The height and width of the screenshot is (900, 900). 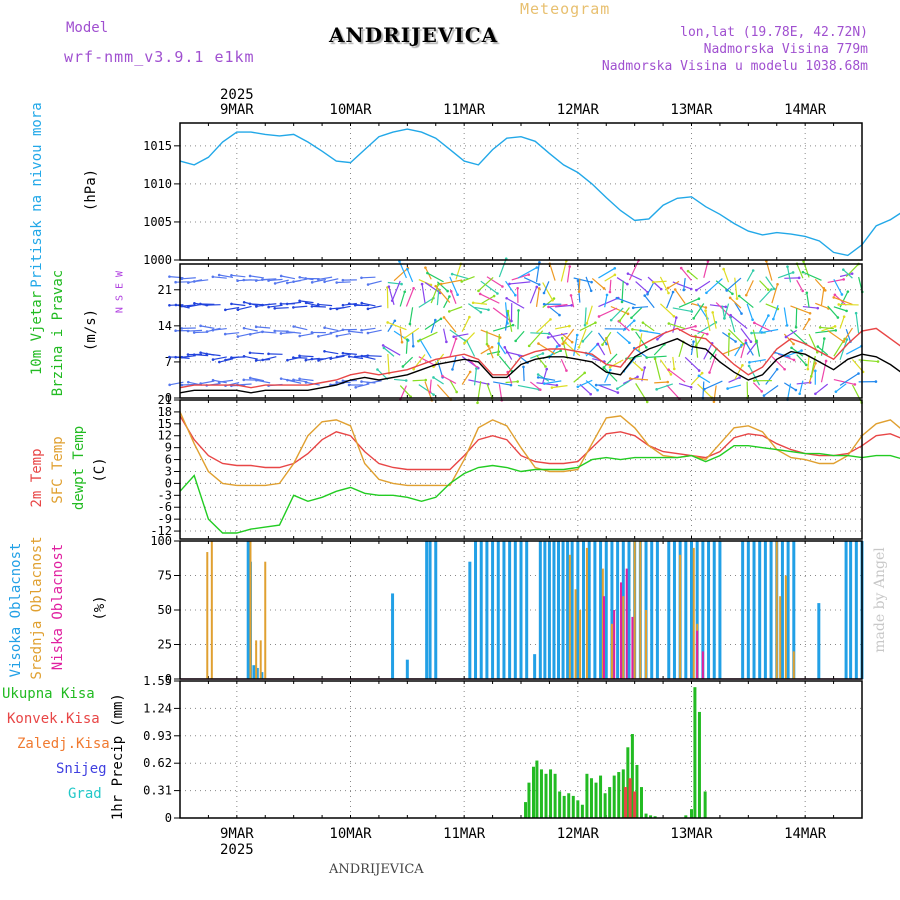 I want to click on ytick-label: 18, so click(x=165, y=412).